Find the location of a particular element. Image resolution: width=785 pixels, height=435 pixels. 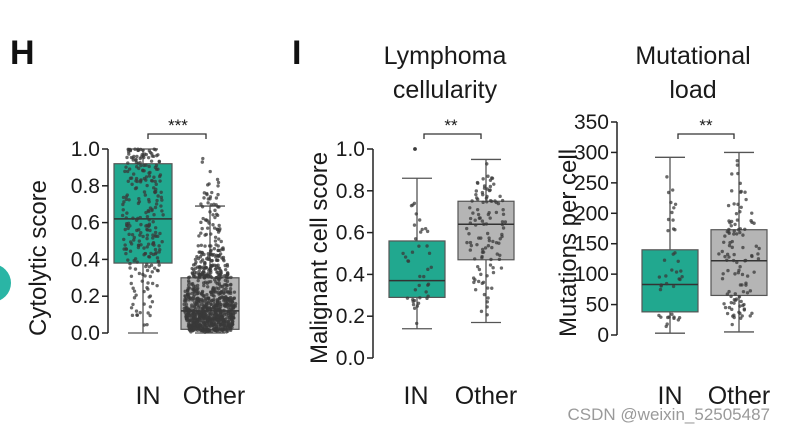

y-tick-label: 0.4 is located at coordinates (86, 259).